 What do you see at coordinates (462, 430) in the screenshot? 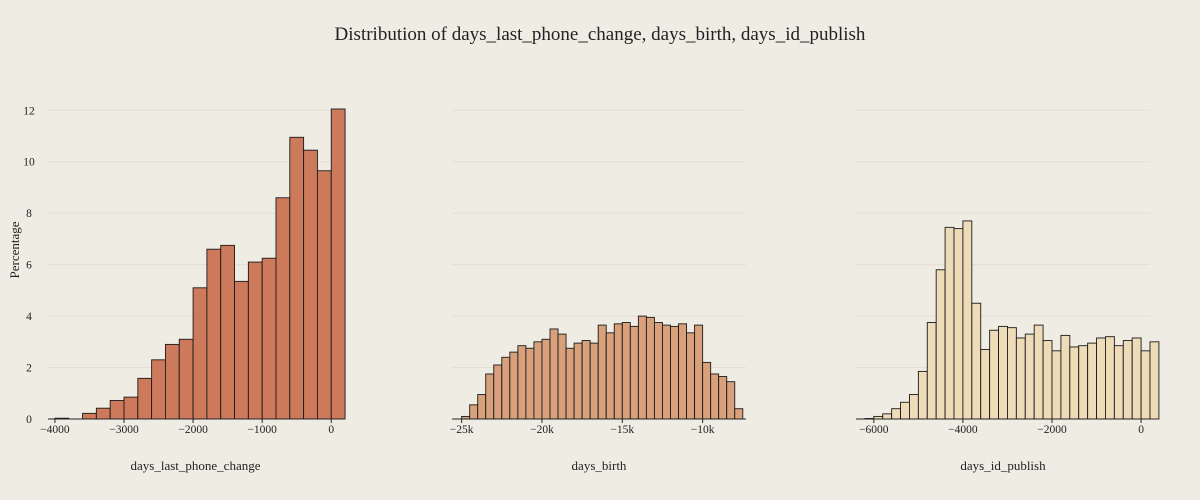
I see `x-tick-label: −25k` at bounding box center [462, 430].